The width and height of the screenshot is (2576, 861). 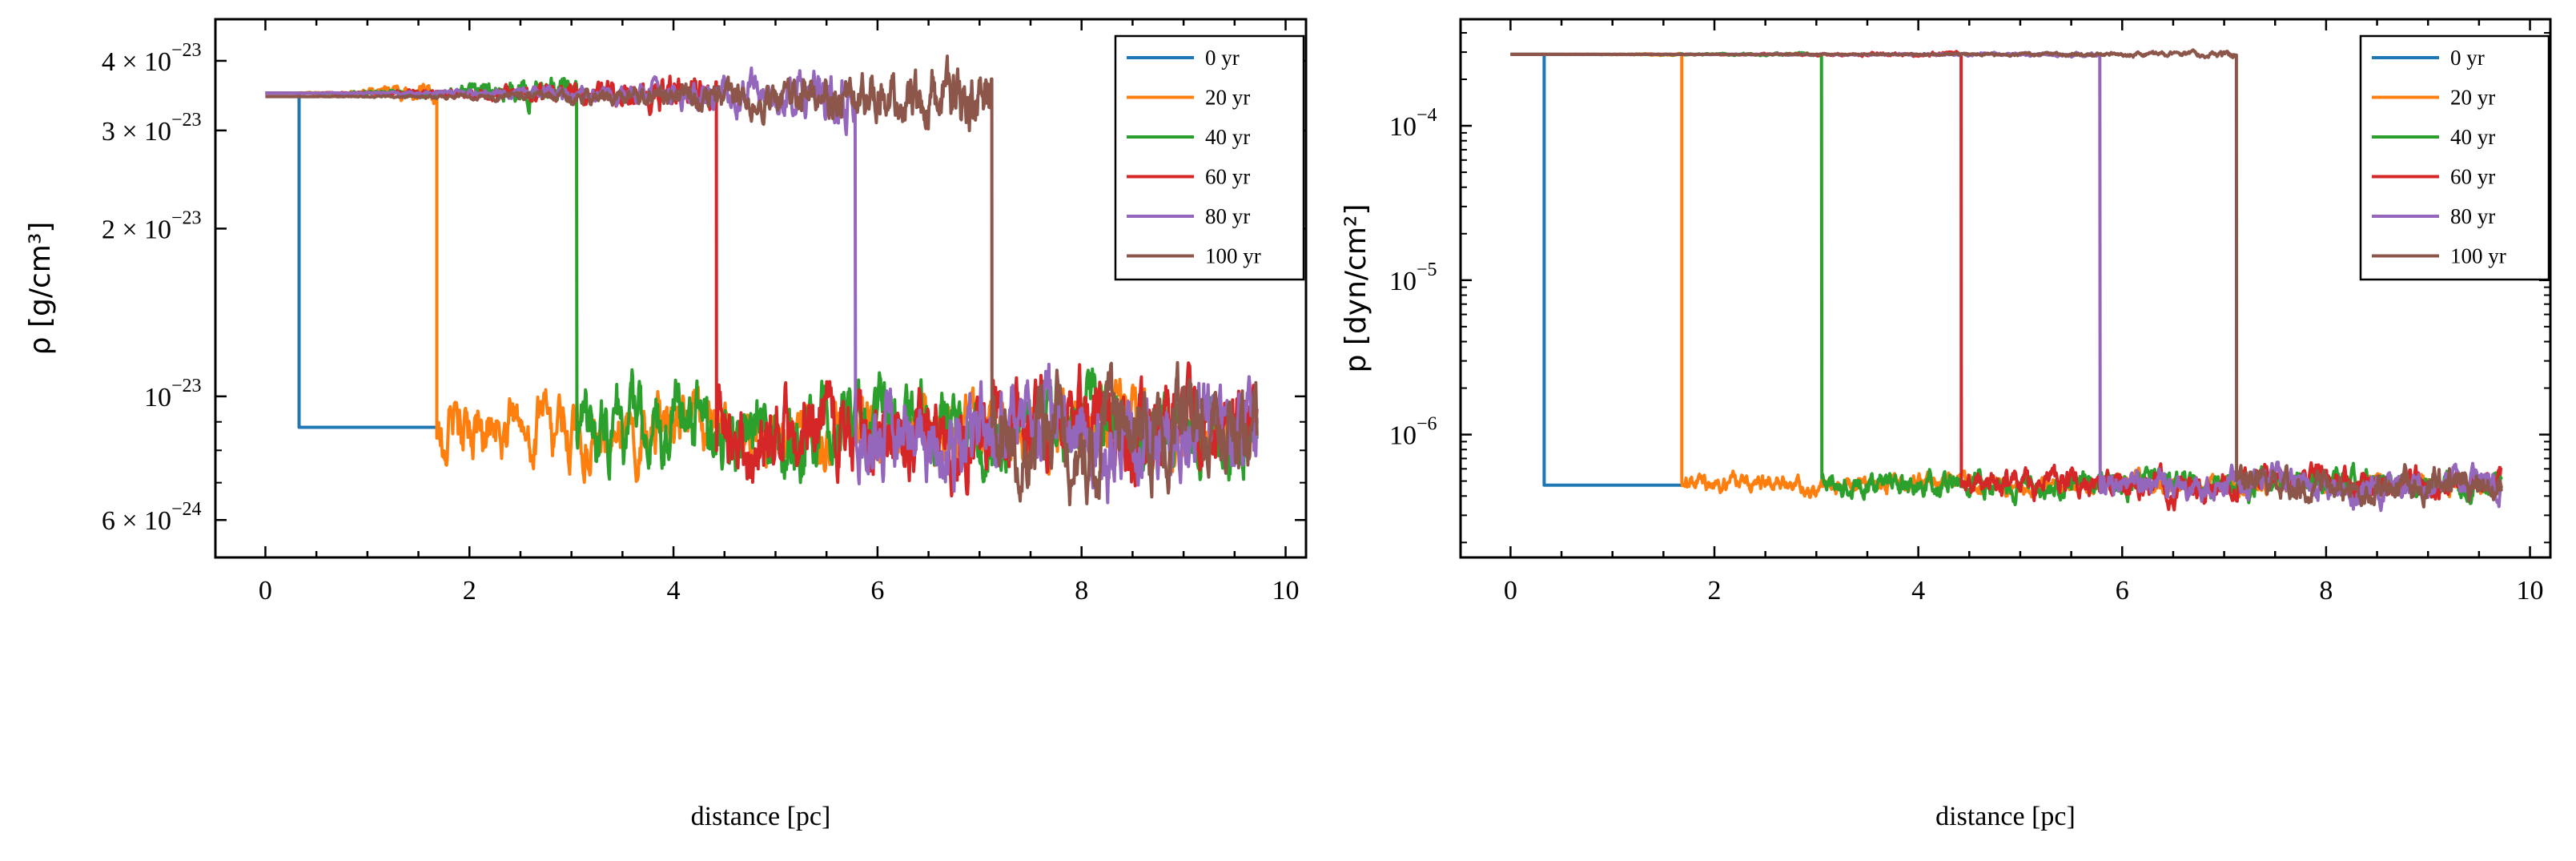 What do you see at coordinates (136, 521) in the screenshot?
I see `y-tick-label: 6 × 10` at bounding box center [136, 521].